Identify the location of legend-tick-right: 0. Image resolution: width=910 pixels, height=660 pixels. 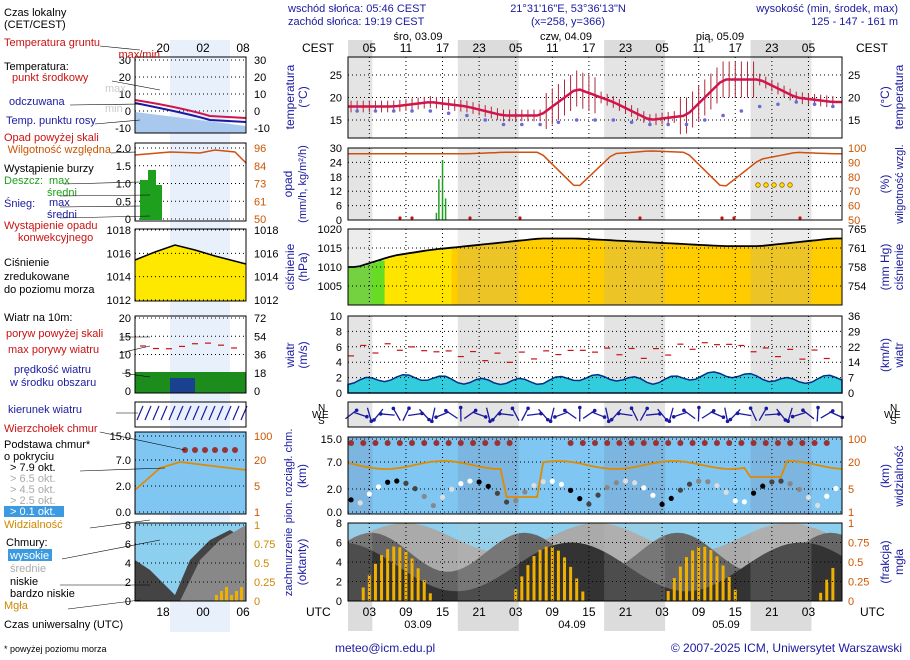
(257, 392).